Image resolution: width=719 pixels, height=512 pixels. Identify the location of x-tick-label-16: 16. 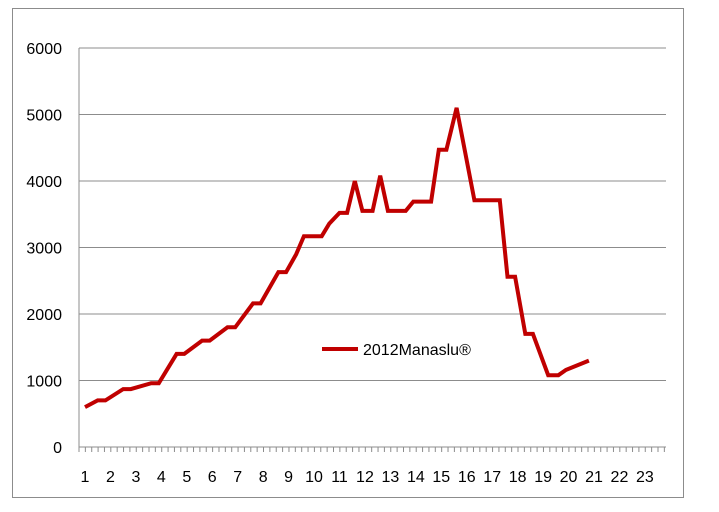
(467, 477).